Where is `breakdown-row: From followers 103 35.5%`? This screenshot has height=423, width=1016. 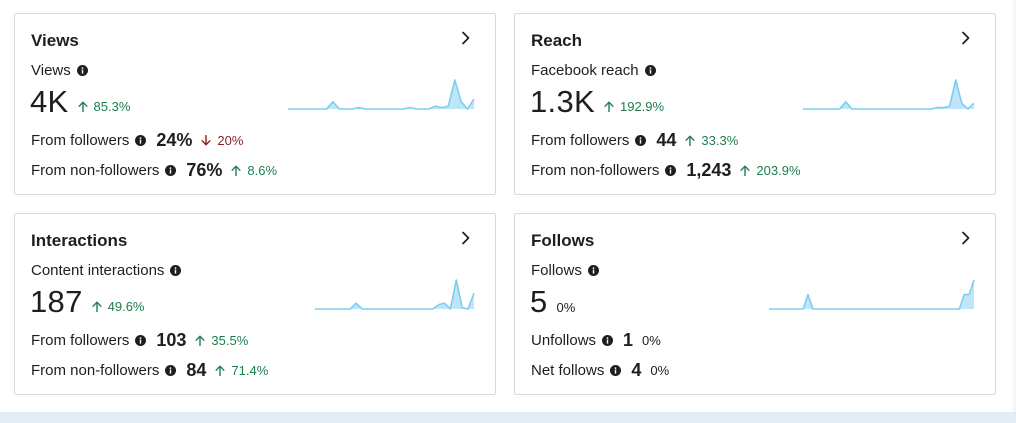 breakdown-row: From followers 103 35.5% is located at coordinates (139, 340).